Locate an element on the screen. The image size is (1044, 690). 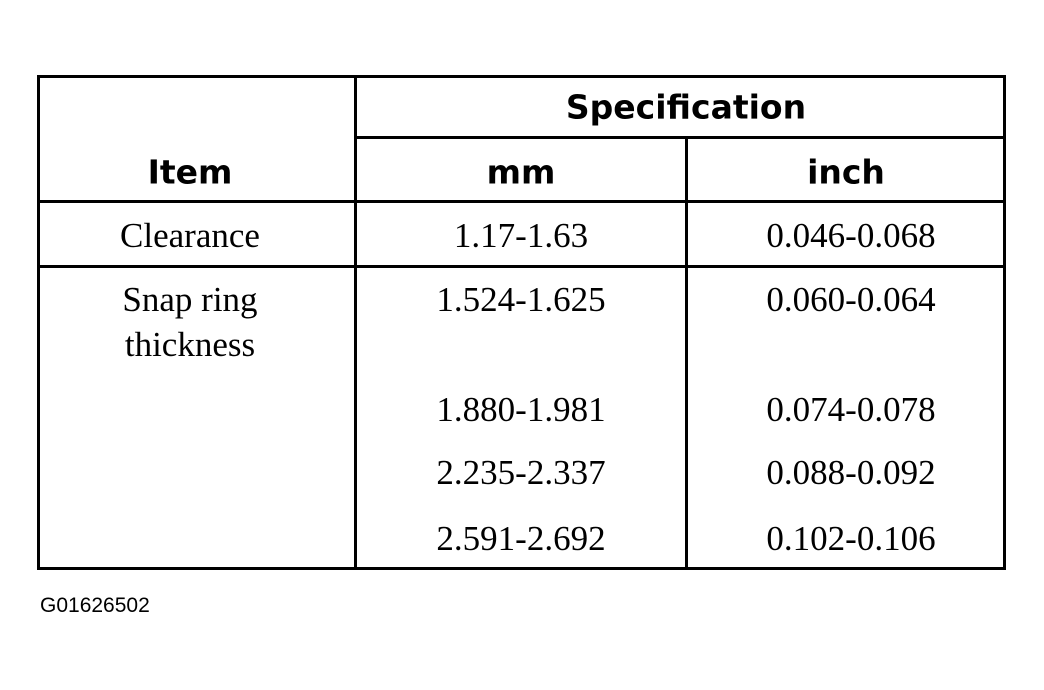
row-item: Snap ring thickness is located at coordinates (190, 322).